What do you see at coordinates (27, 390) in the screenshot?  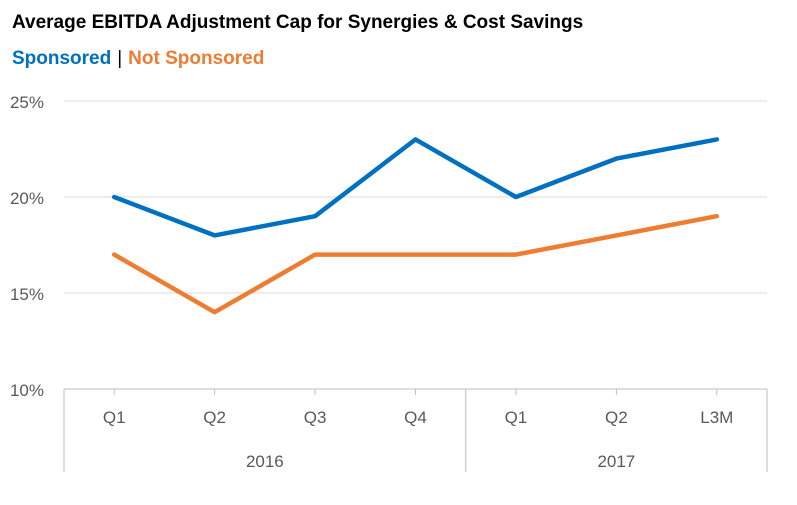 I see `y-tick-label: 10%` at bounding box center [27, 390].